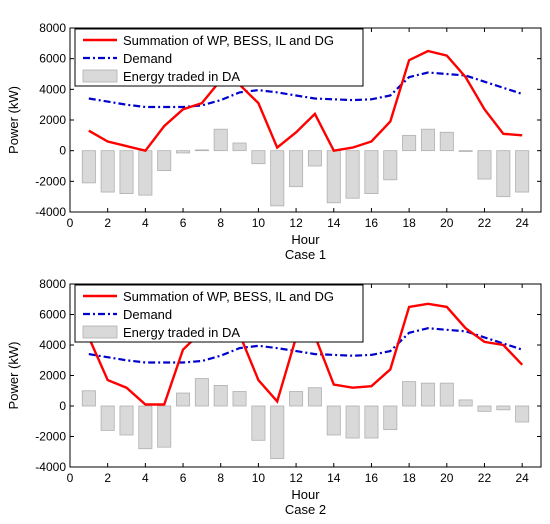 The height and width of the screenshot is (524, 550). Describe the element at coordinates (485, 223) in the screenshot. I see `x-tick-label: 22` at that location.